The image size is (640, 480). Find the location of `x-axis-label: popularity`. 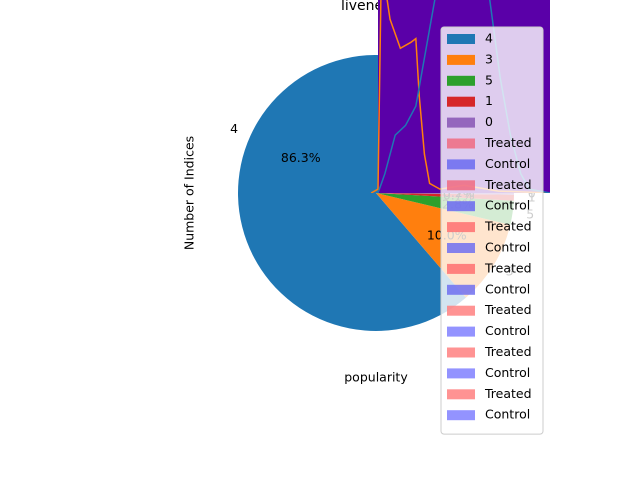

x-axis-label: popularity is located at coordinates (376, 377).